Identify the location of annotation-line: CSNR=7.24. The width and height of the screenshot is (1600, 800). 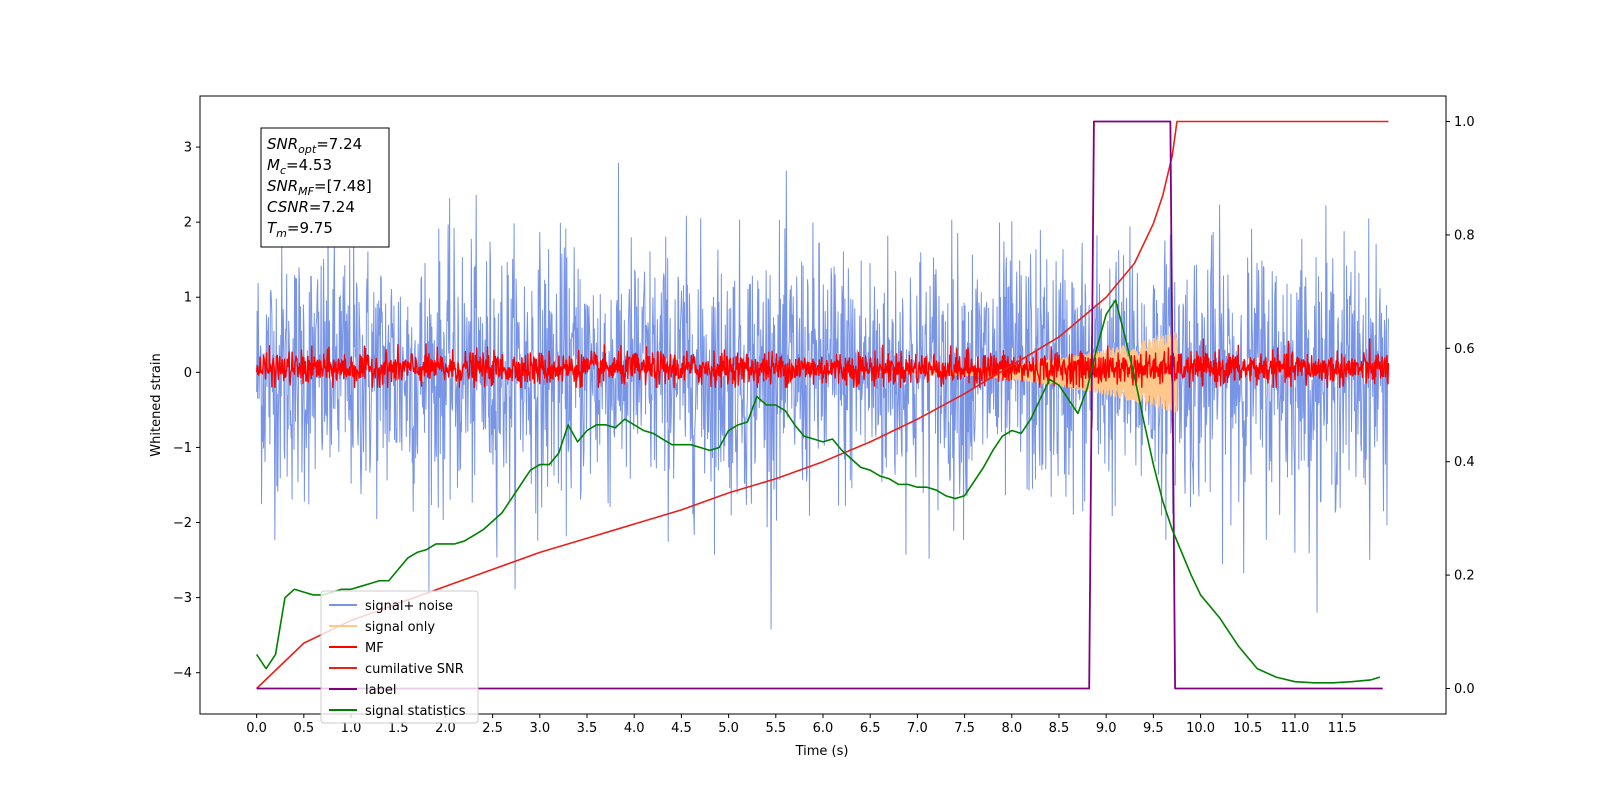
(311, 207).